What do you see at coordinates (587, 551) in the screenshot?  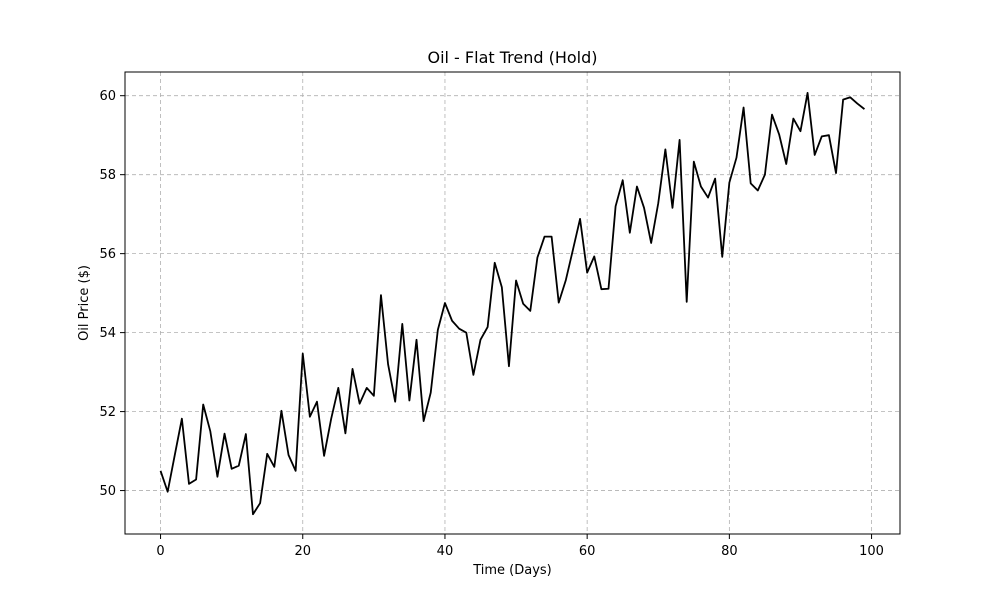 I see `x-tick-label: 60` at bounding box center [587, 551].